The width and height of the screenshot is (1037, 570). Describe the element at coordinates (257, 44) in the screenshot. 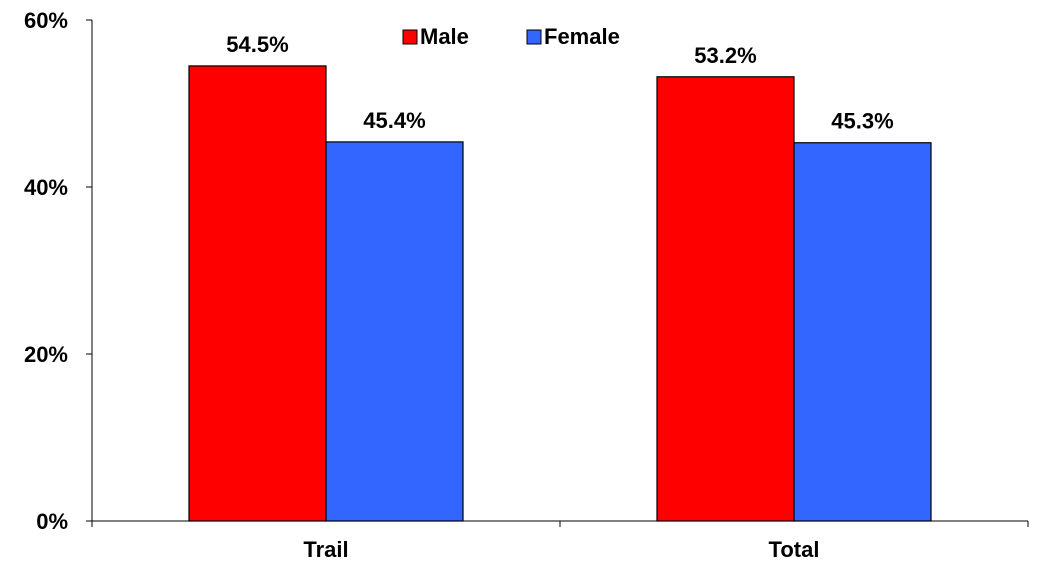

I see `data-label-male-trail: 54.5%` at that location.